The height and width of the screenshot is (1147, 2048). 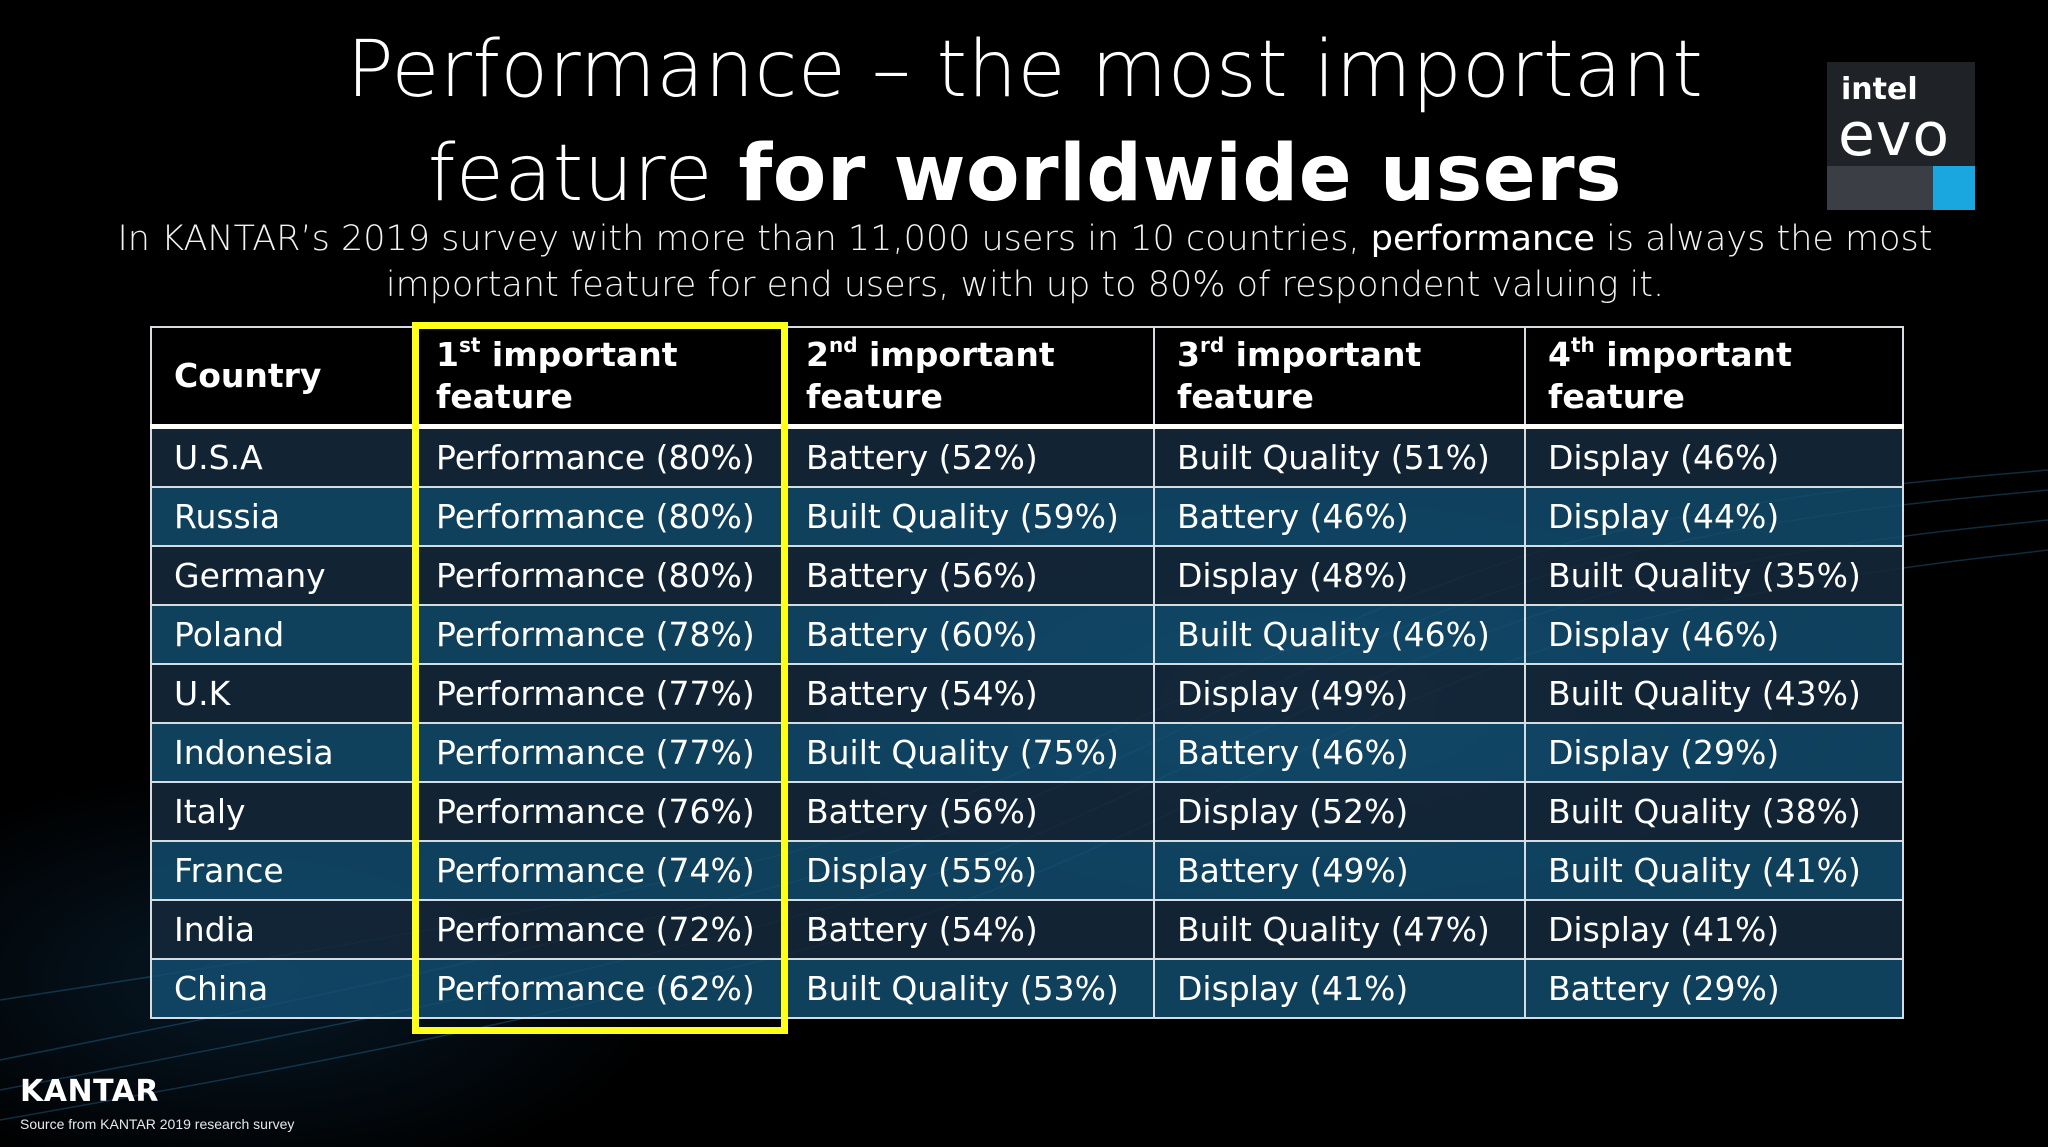 I want to click on title-line-1: Performance – the most important, so click(x=1025, y=70).